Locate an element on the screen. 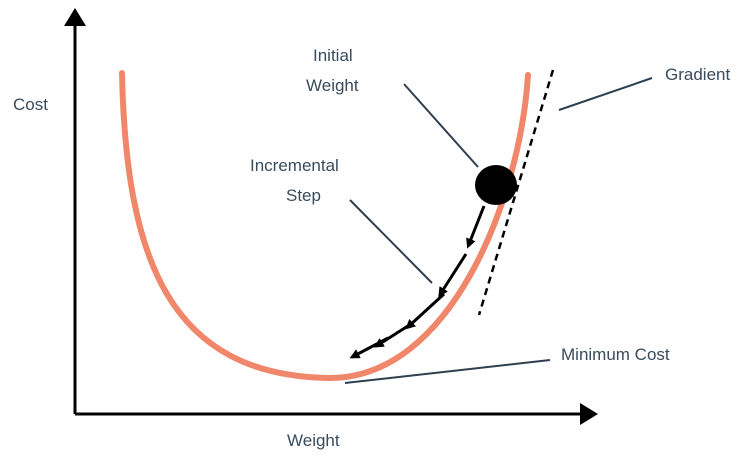 The width and height of the screenshot is (755, 463). y-axis-arrowhead is located at coordinates (75, 17).